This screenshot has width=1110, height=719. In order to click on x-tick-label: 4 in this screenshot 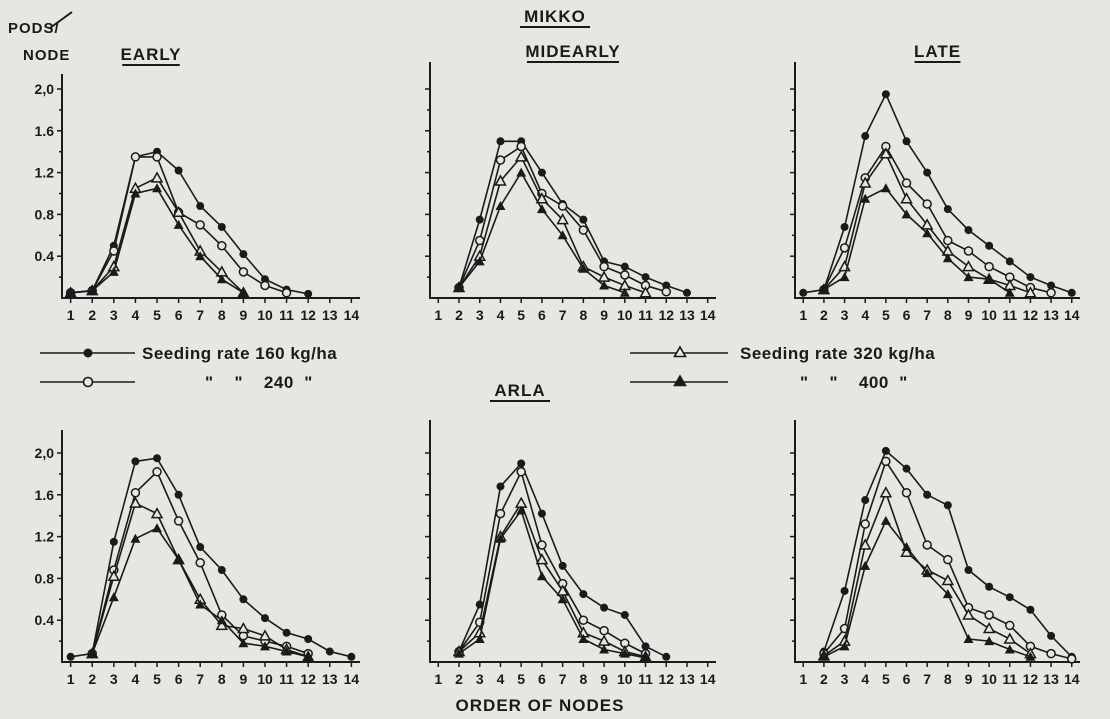, I will do `click(136, 679)`.